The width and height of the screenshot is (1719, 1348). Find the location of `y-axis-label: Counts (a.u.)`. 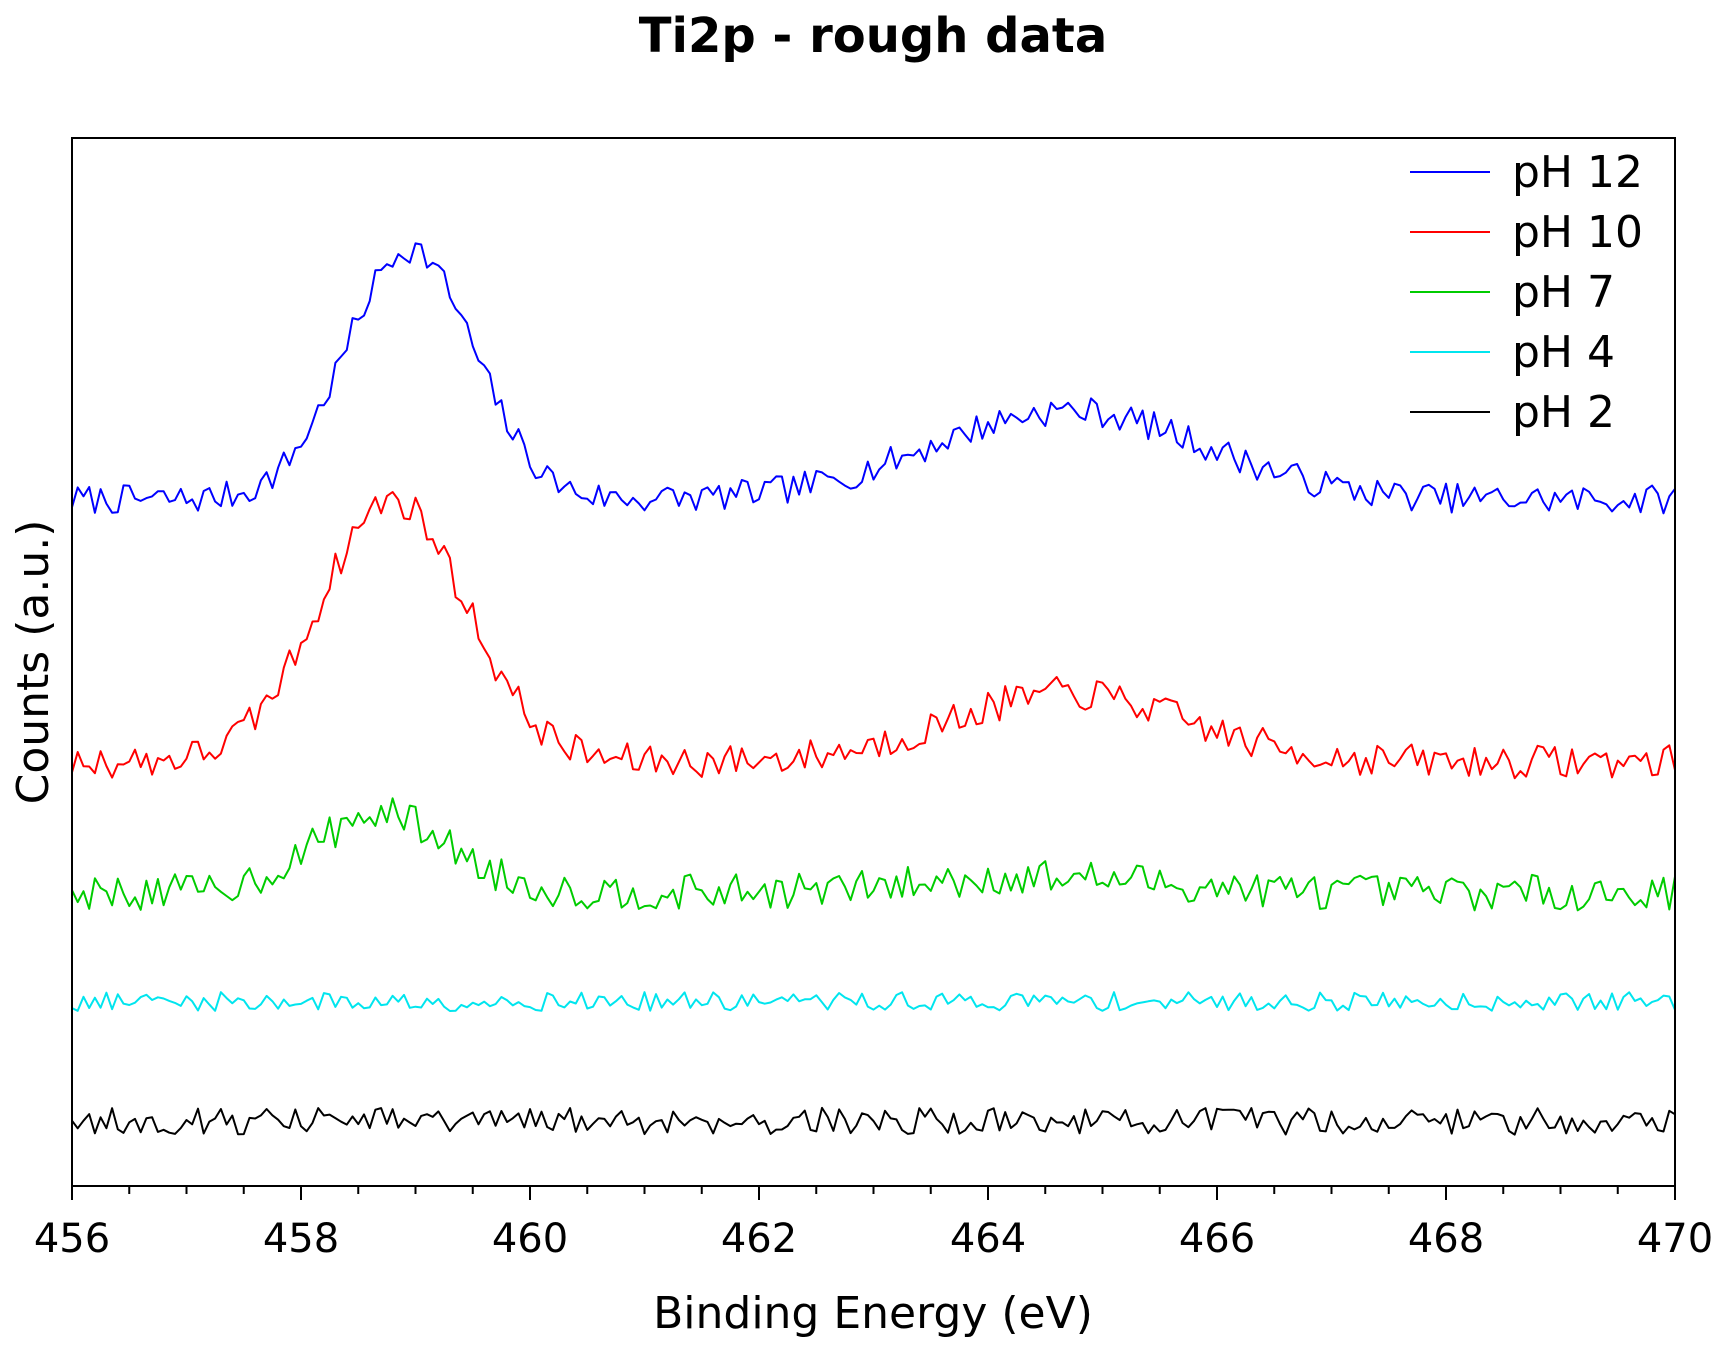

y-axis-label: Counts (a.u.) is located at coordinates (33, 662).